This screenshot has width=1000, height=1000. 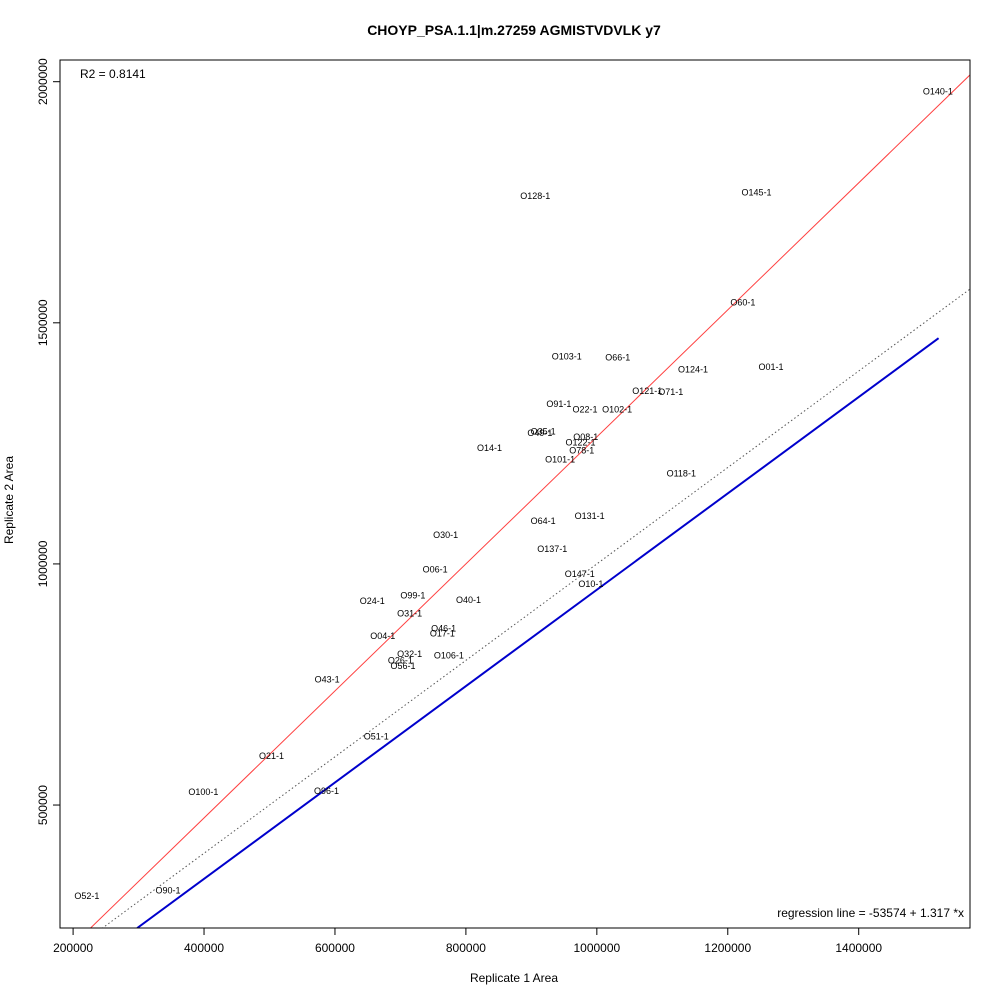 I want to click on y-axis-label: Replicate 2 Area, so click(x=9, y=500).